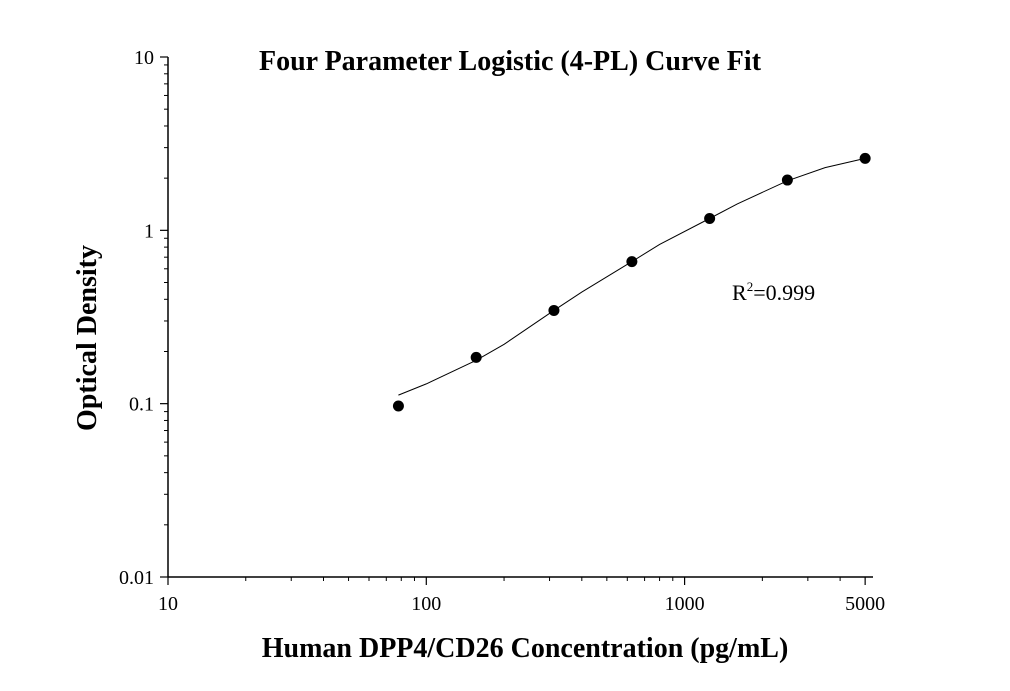 The image size is (1010, 691). What do you see at coordinates (750, 286) in the screenshot?
I see `r-superscript: 2` at bounding box center [750, 286].